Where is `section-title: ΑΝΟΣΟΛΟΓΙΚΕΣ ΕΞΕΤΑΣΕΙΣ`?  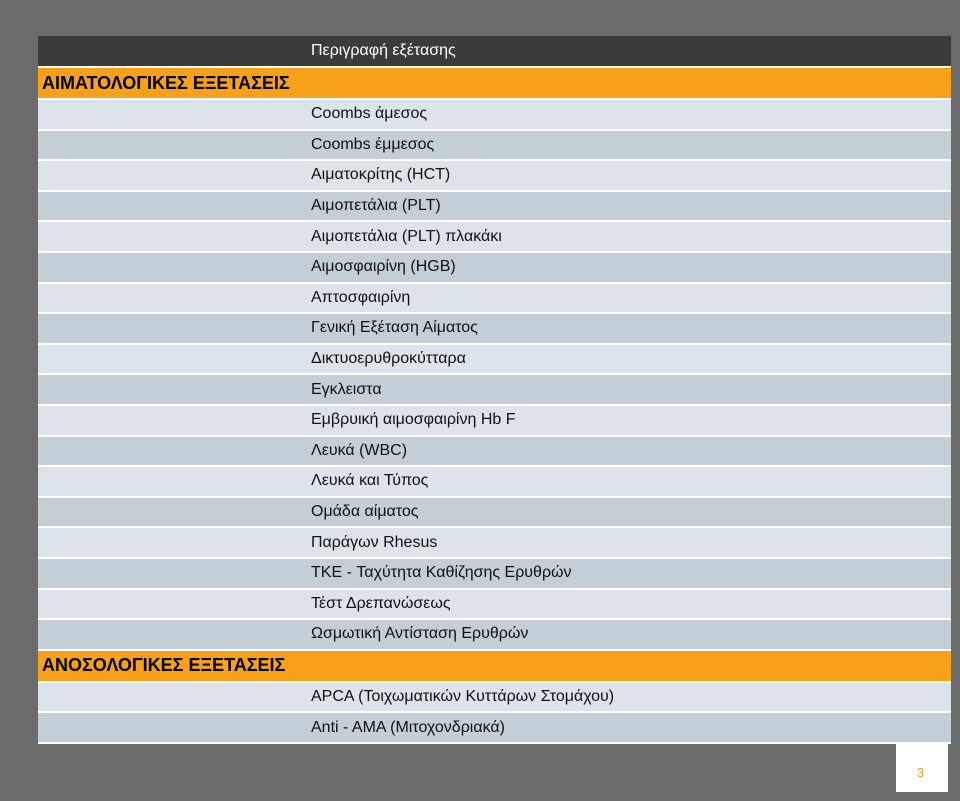
section-title: ΑΝΟΣΟΛΟΓΙΚΕΣ ΕΞΕΤΑΣΕΙΣ is located at coordinates (164, 665).